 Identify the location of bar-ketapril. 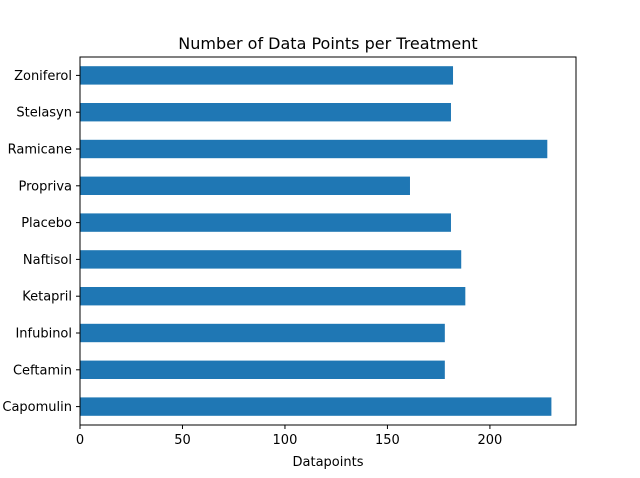
(273, 296).